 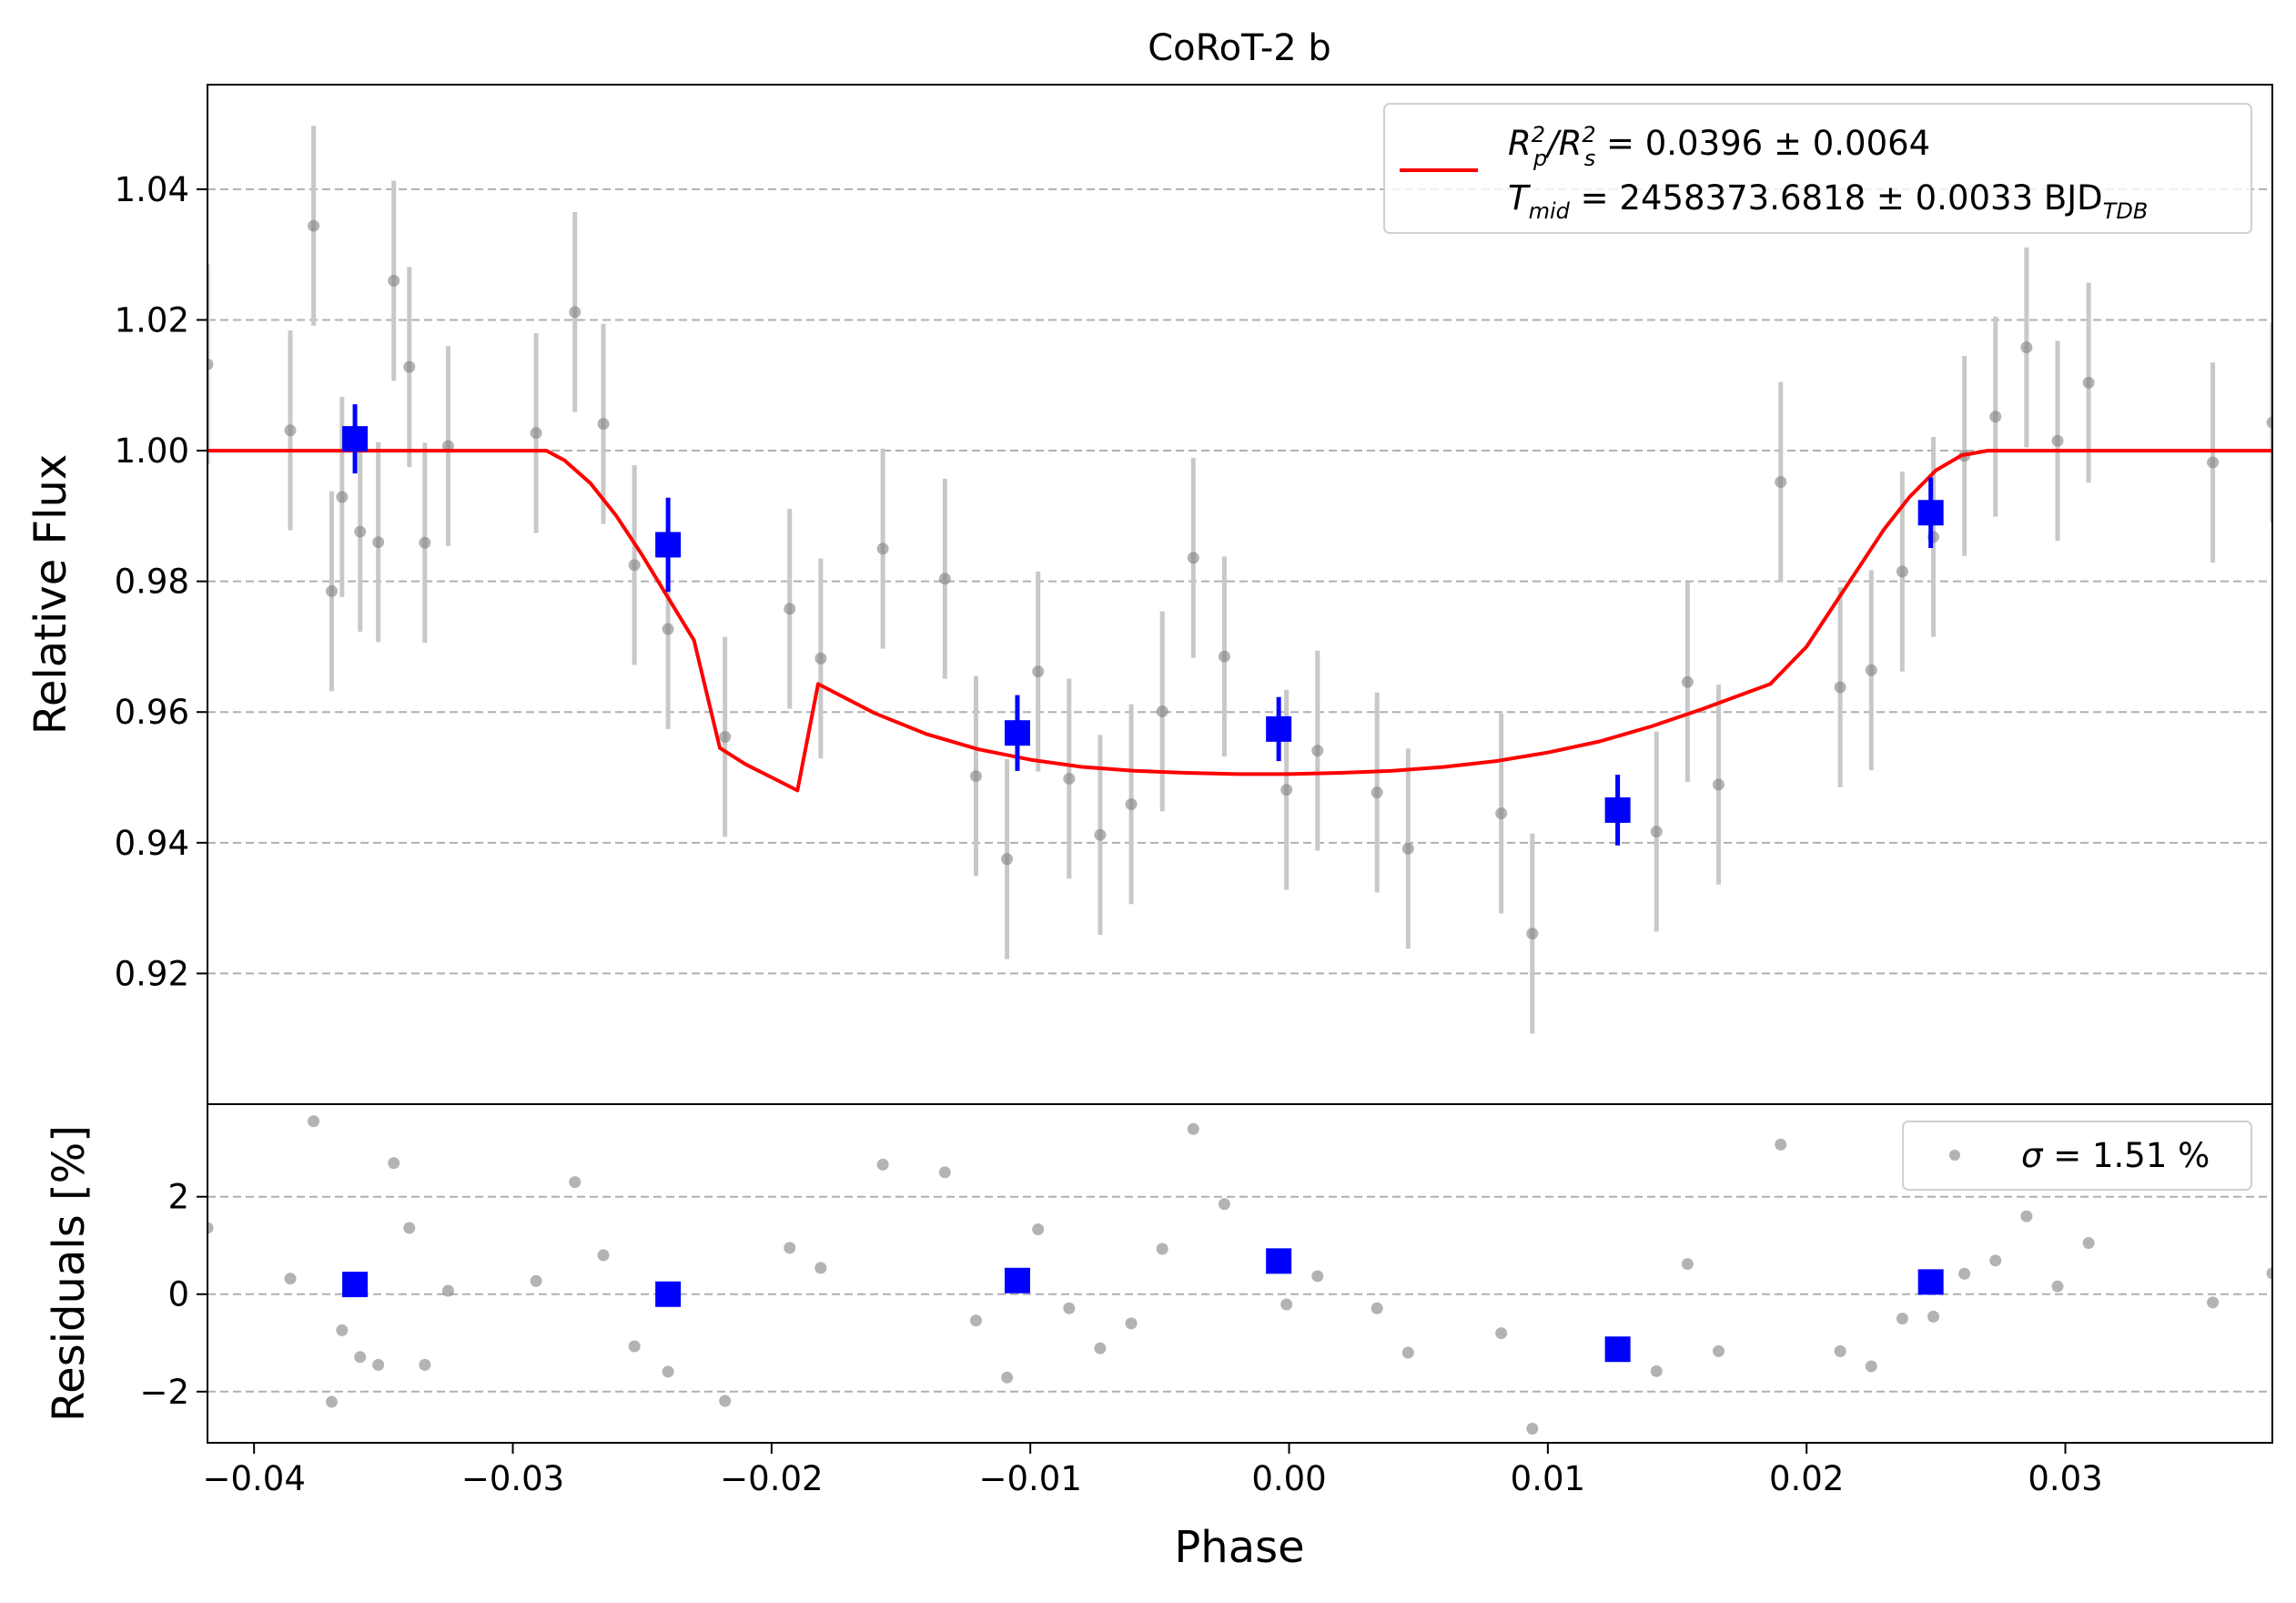 I want to click on phase-x-tick-label: 0.03, so click(x=2065, y=1478).